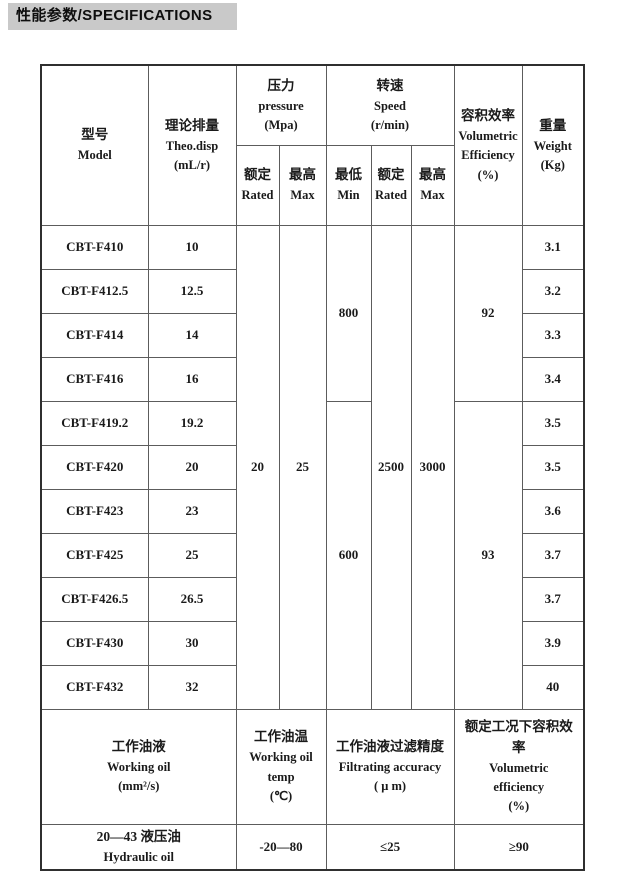 The height and width of the screenshot is (871, 625). I want to click on subheader-en: Rated, so click(257, 195).